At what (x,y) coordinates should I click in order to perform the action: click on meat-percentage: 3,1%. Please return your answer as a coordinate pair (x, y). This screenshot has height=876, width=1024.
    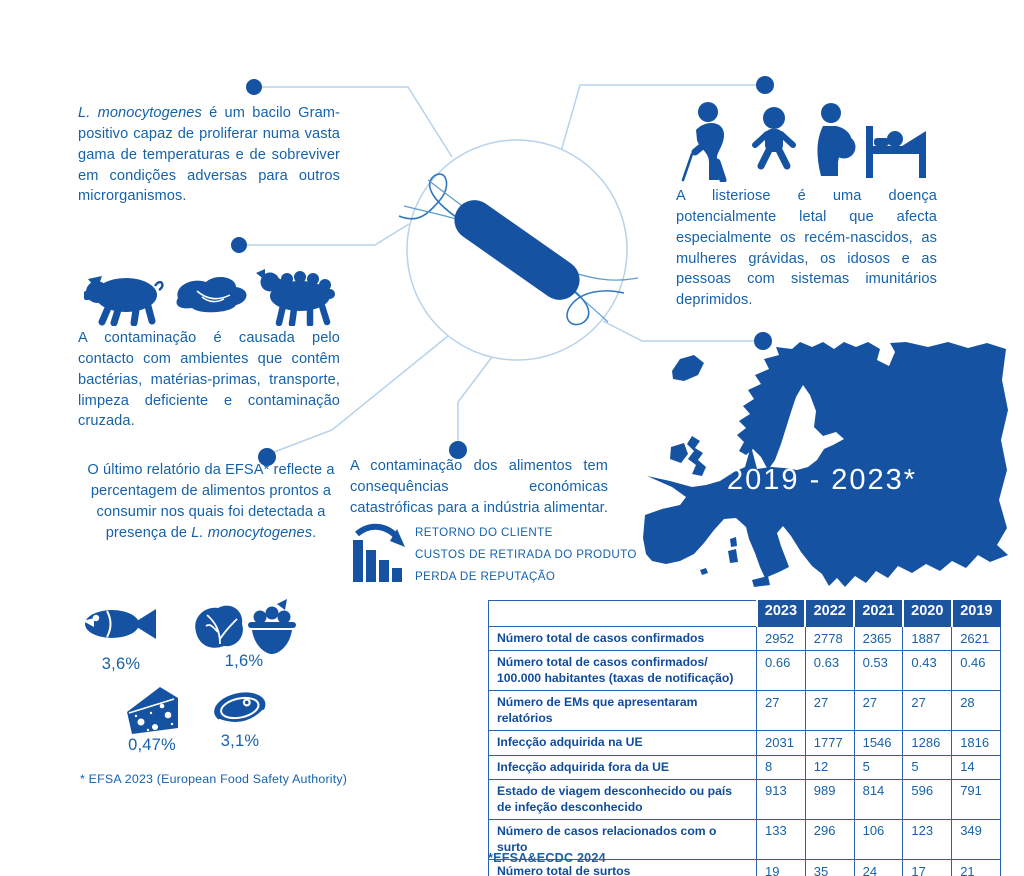
    Looking at the image, I should click on (240, 741).